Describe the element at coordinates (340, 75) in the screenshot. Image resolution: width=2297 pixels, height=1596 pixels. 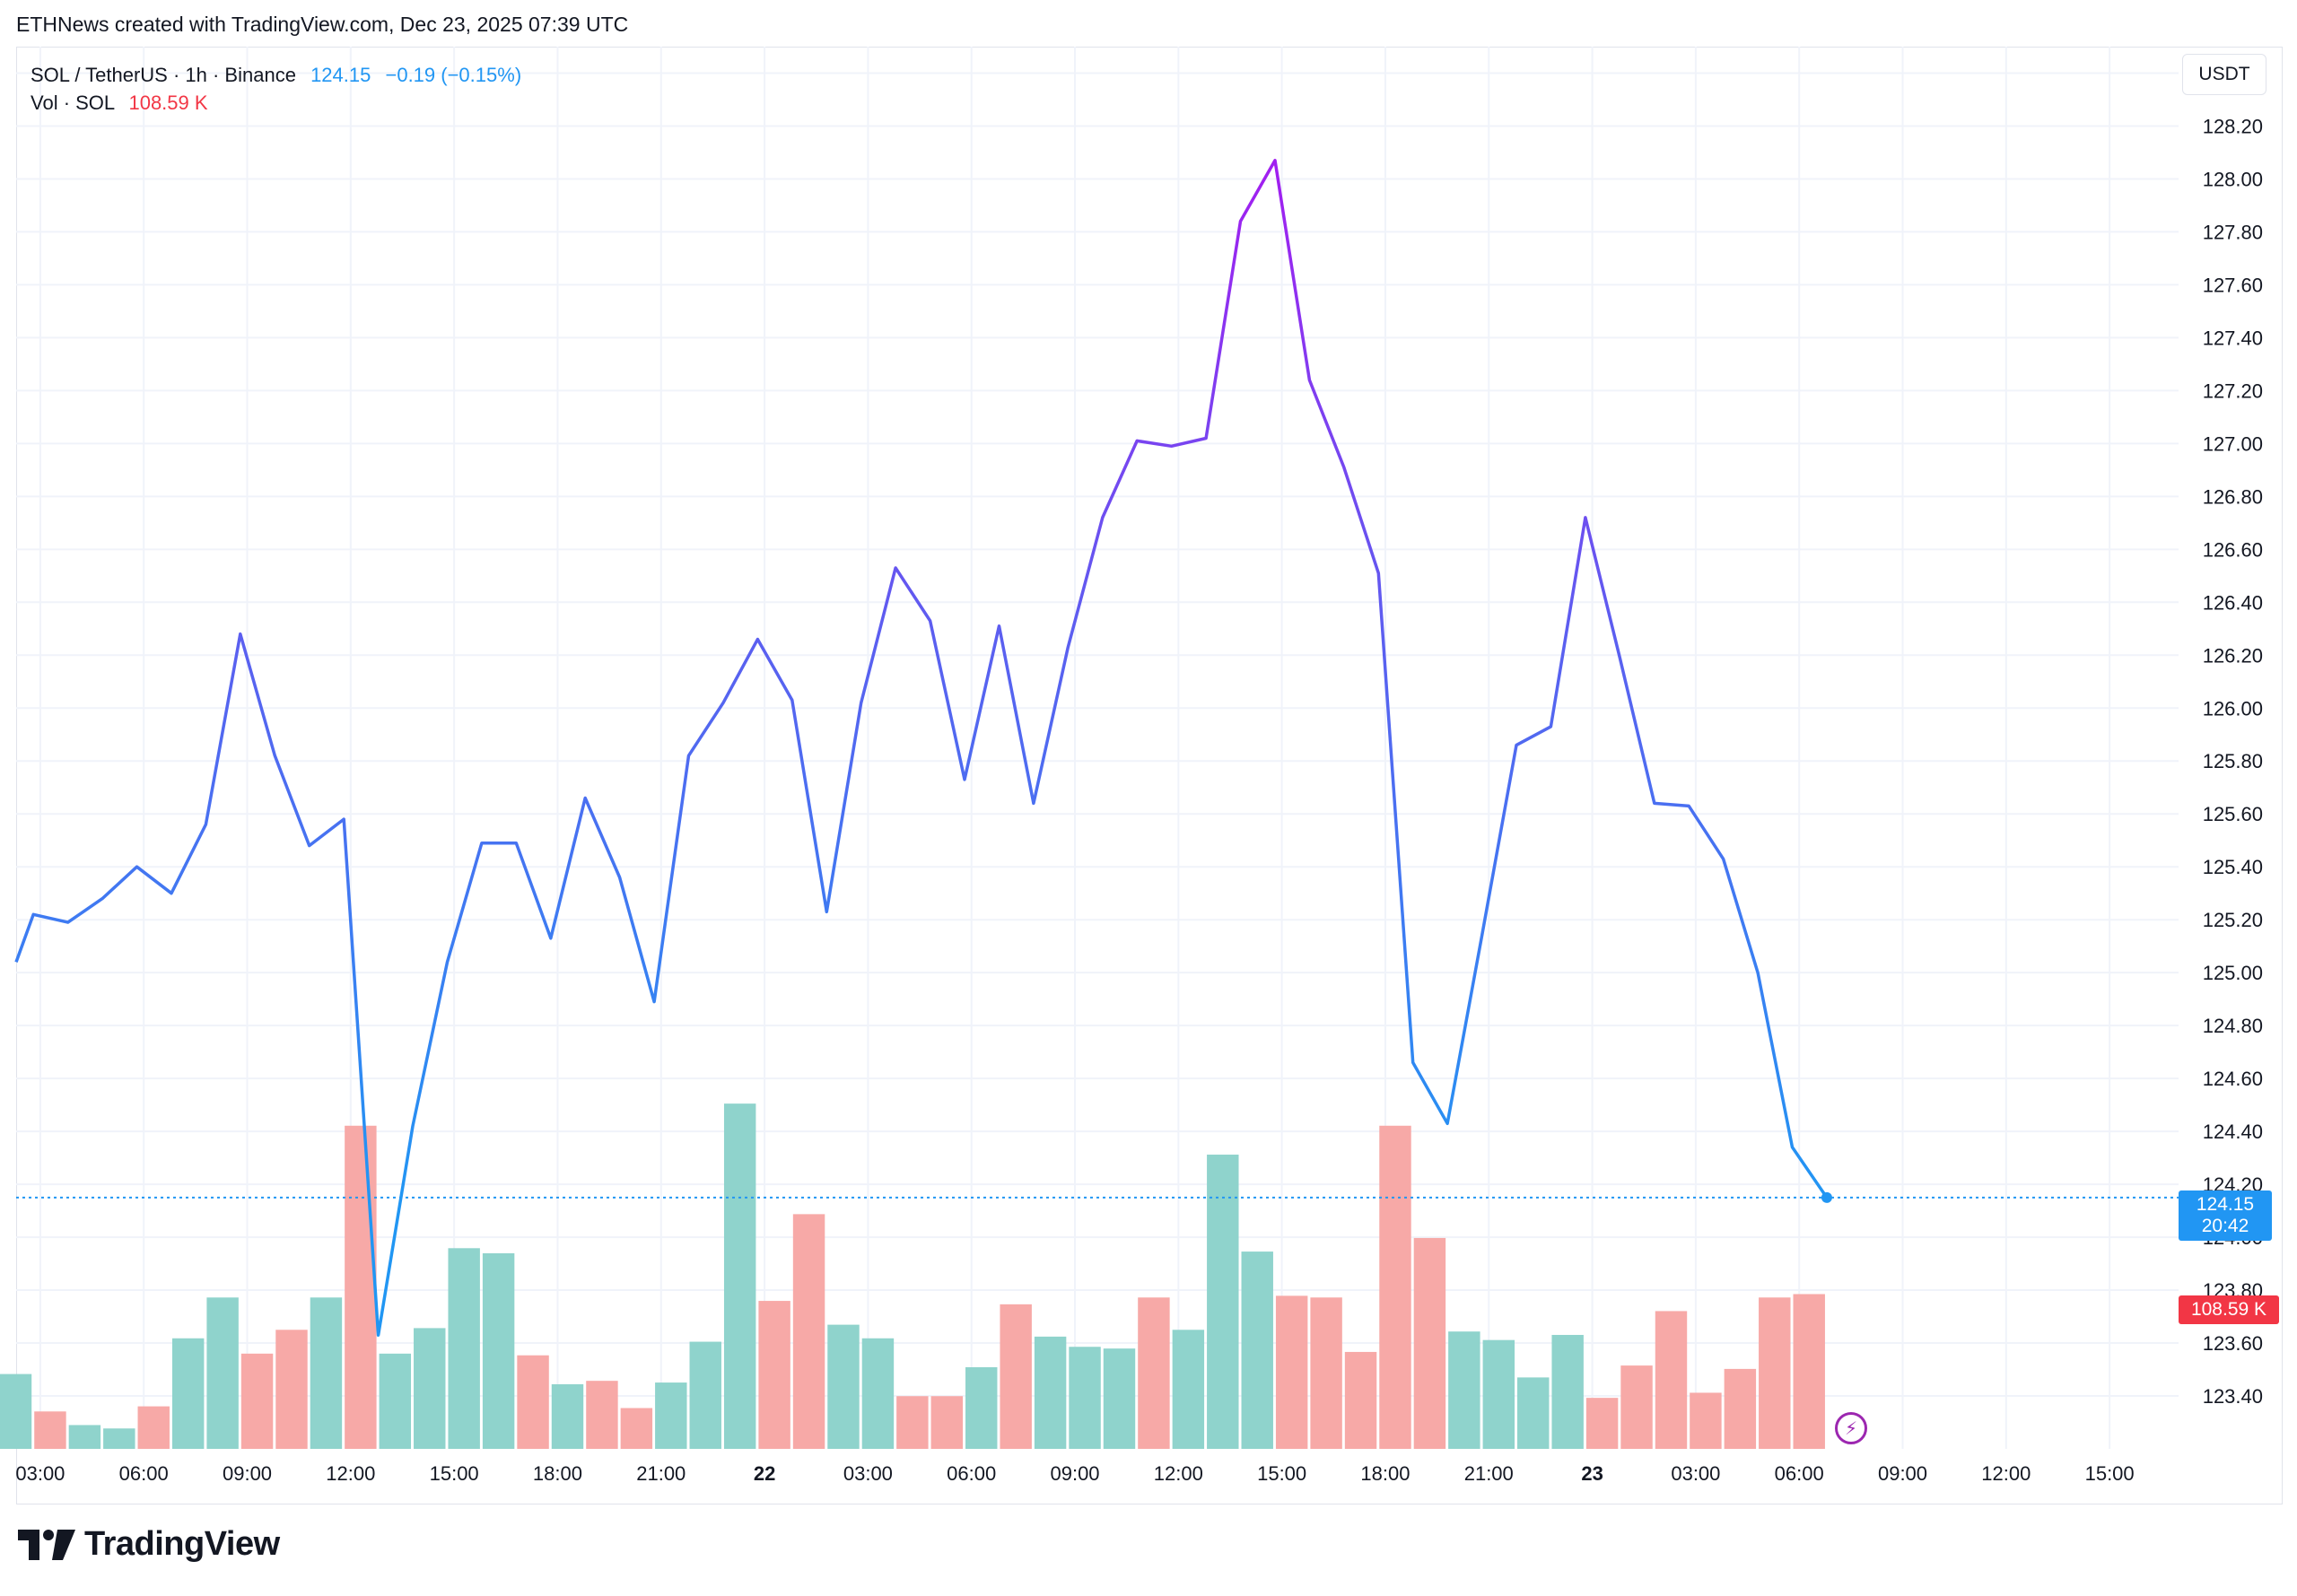
I see `last-price: 124.15` at that location.